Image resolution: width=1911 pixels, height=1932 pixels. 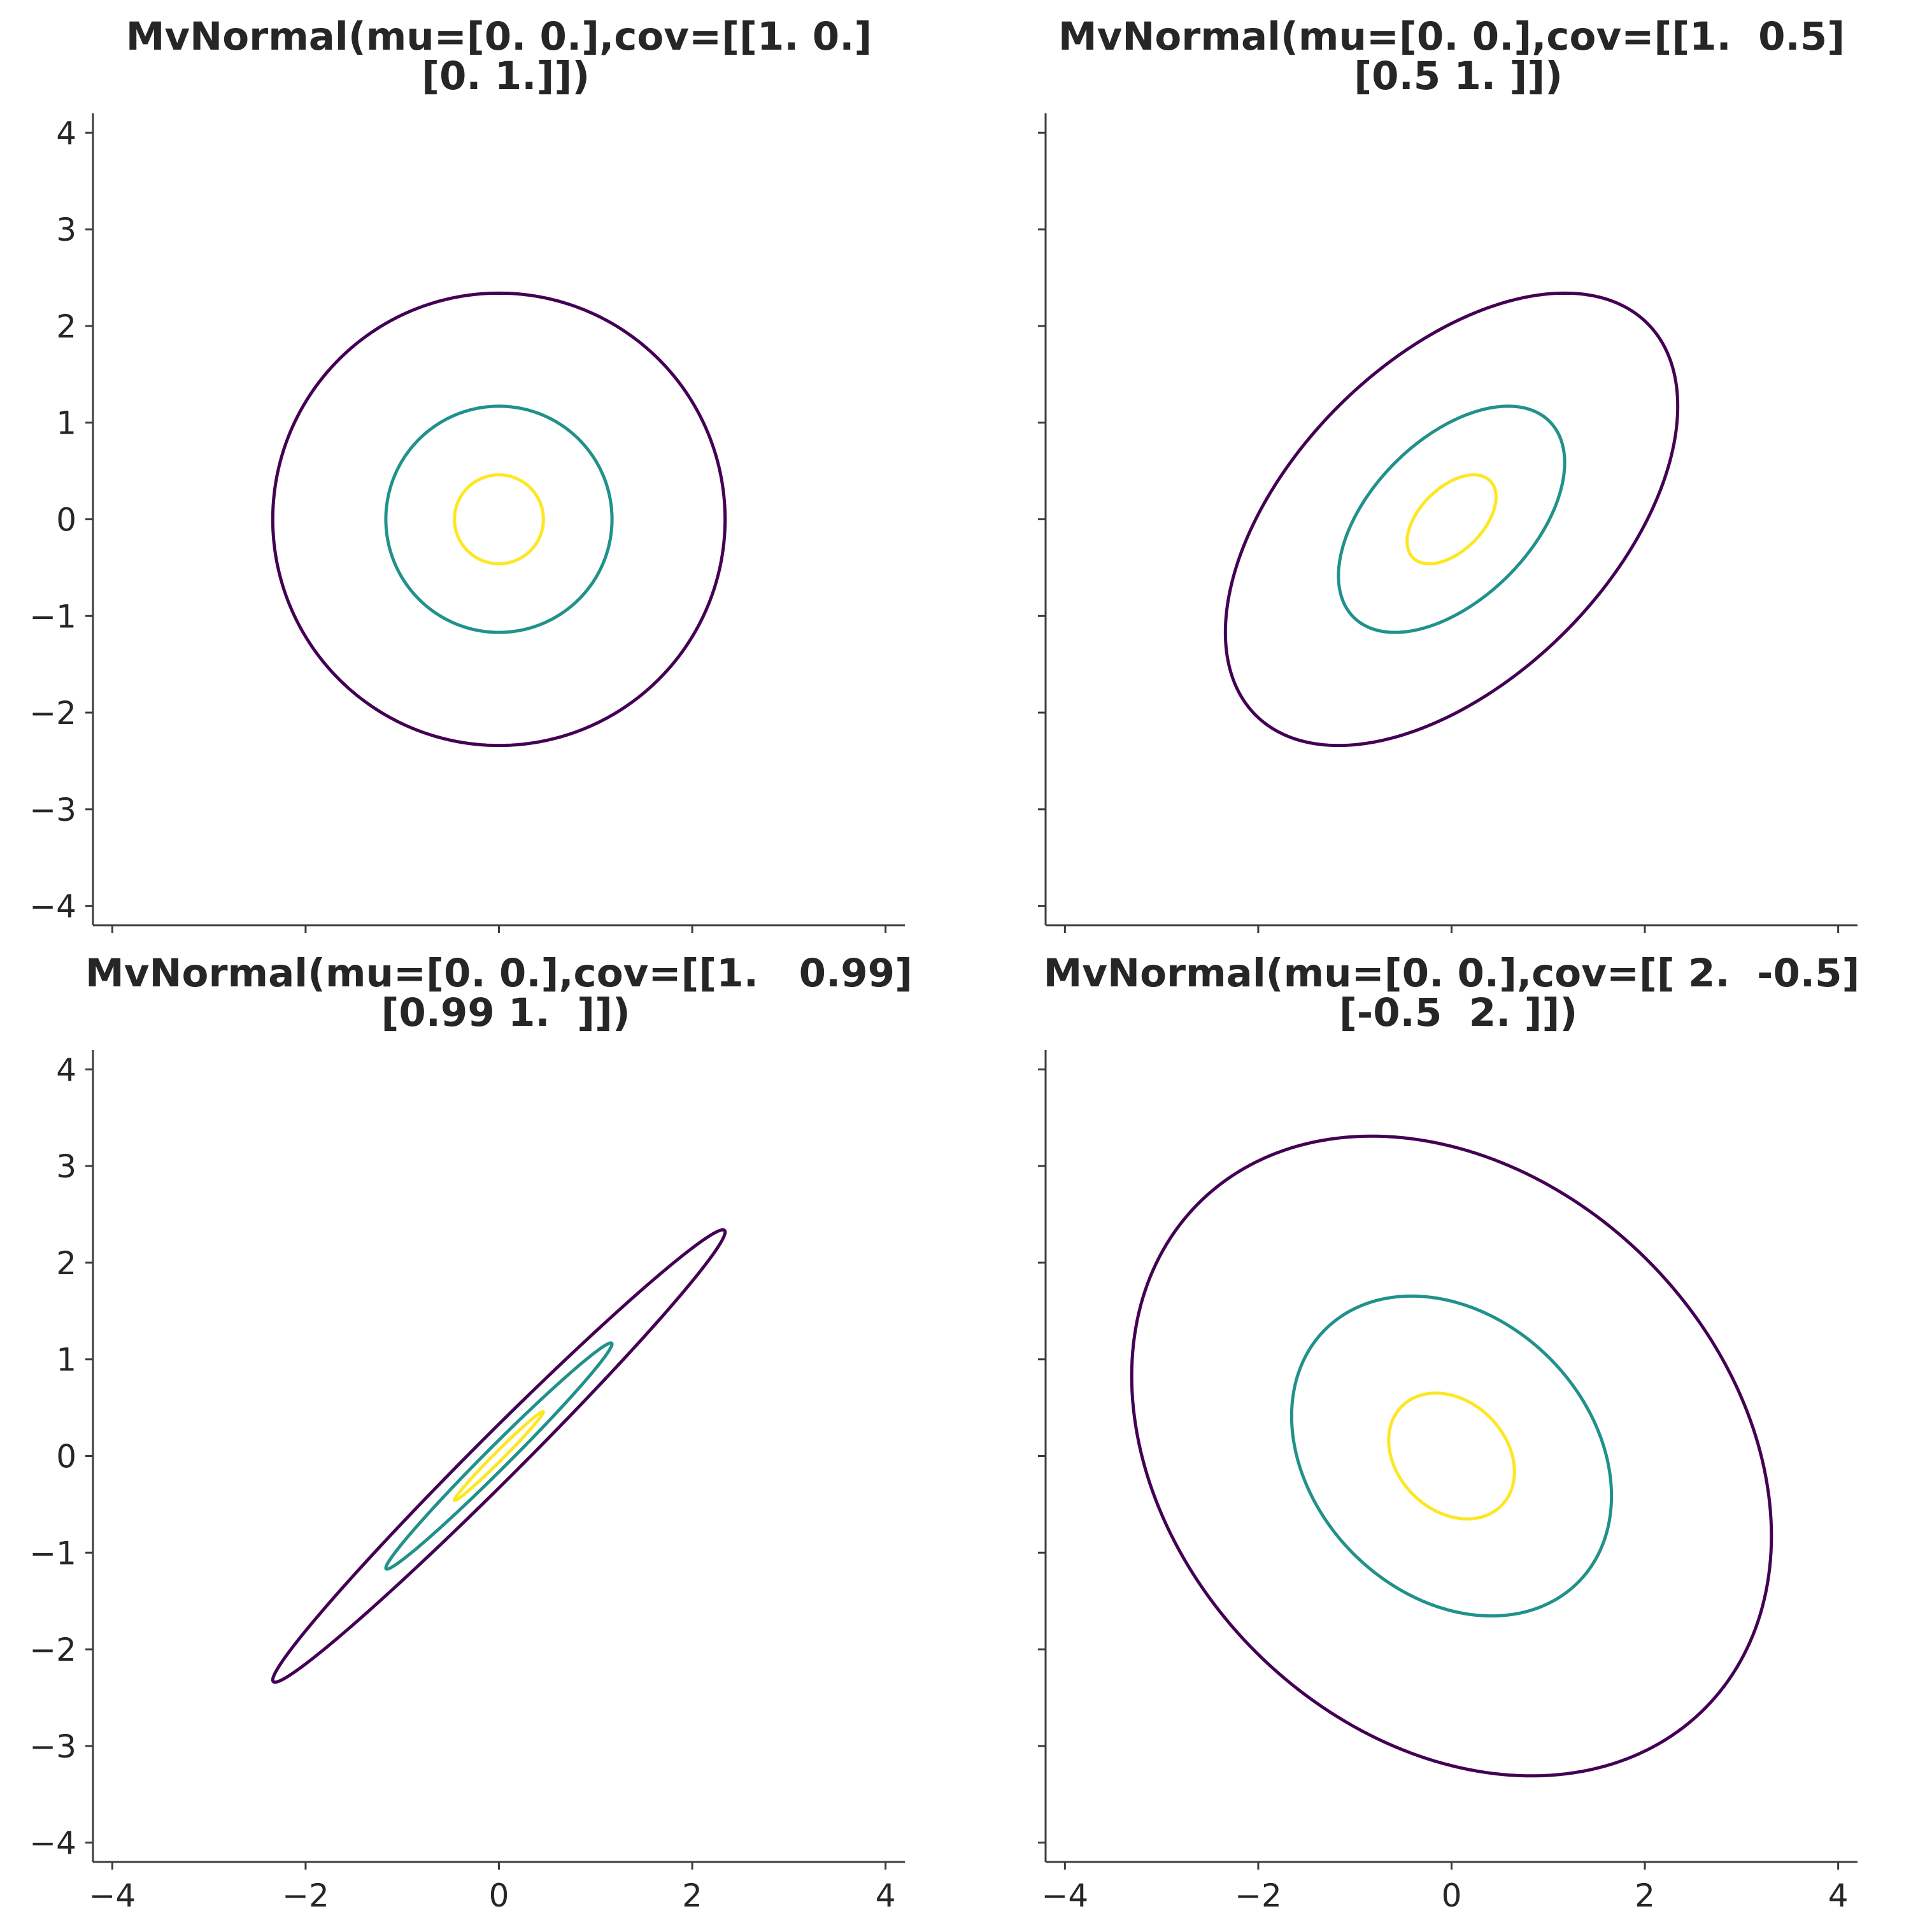 What do you see at coordinates (1645, 1896) in the screenshot?
I see `subplot-4-xtick-label: 2` at bounding box center [1645, 1896].